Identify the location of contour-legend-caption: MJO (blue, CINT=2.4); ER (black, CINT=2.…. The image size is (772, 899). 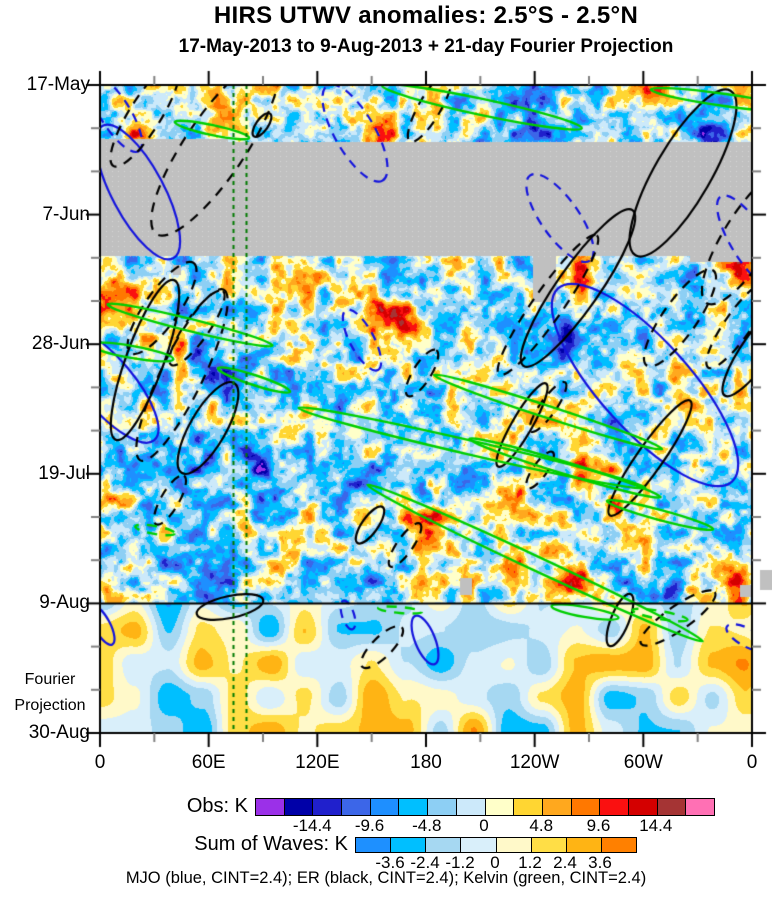
(386, 878).